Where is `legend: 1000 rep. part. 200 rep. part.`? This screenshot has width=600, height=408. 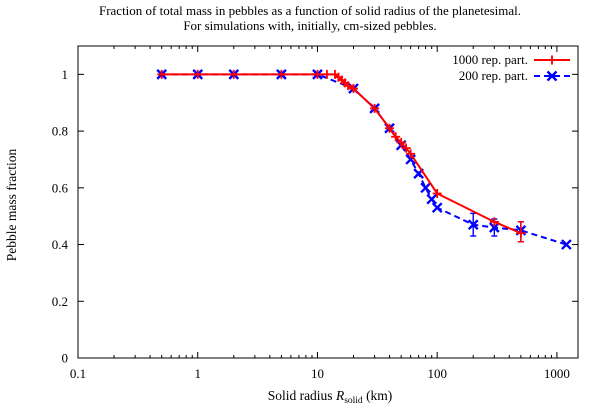
legend: 1000 rep. part. 200 rep. part. is located at coordinates (511, 67).